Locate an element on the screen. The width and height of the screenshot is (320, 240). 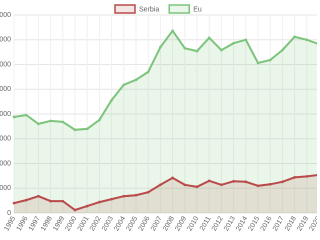
y-tick-label: 10000 is located at coordinates (5, 163).